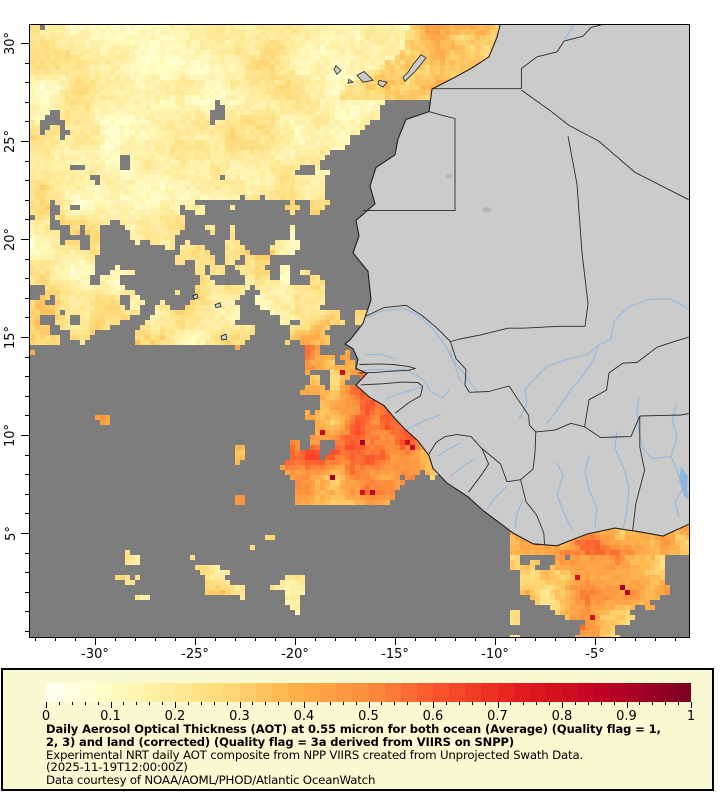 The image size is (720, 800). Describe the element at coordinates (626, 716) in the screenshot. I see `colorbar-tick-label: 0.9` at that location.